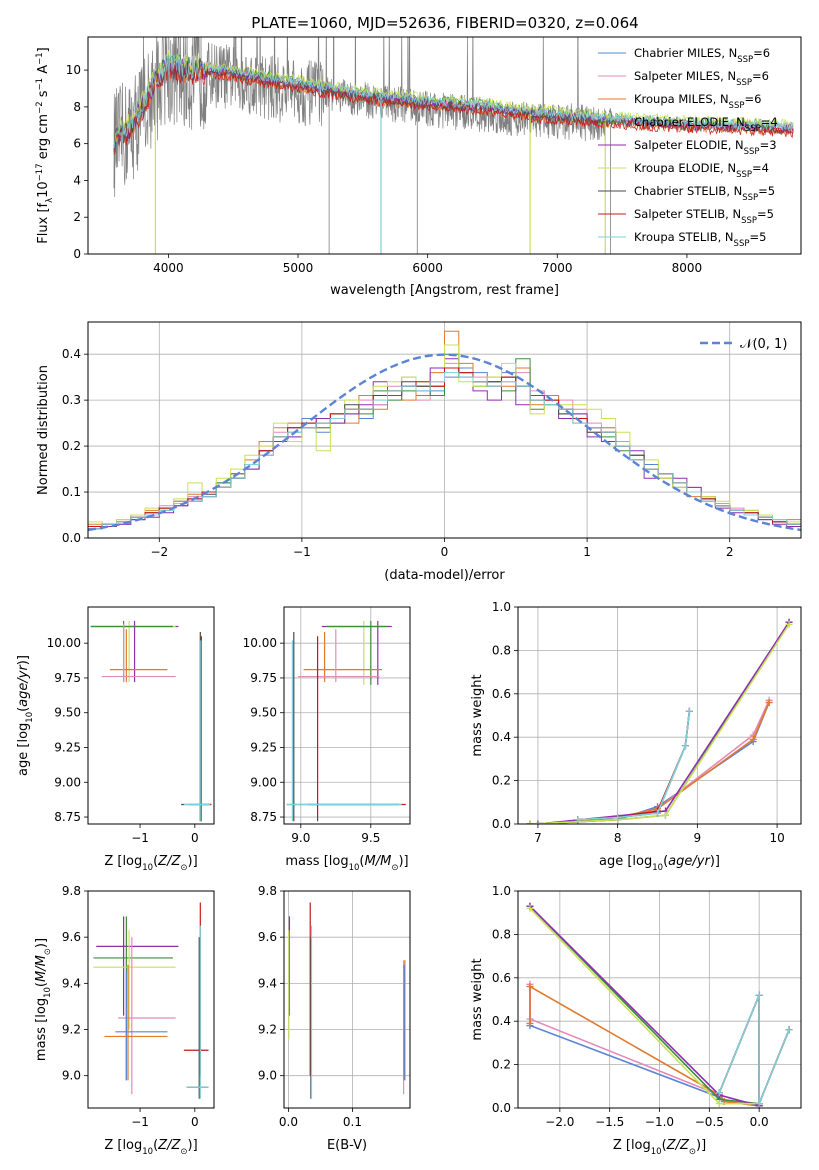  Describe the element at coordinates (763, 344) in the screenshot. I see `legend-label: 𝒩(0, 1)` at that location.